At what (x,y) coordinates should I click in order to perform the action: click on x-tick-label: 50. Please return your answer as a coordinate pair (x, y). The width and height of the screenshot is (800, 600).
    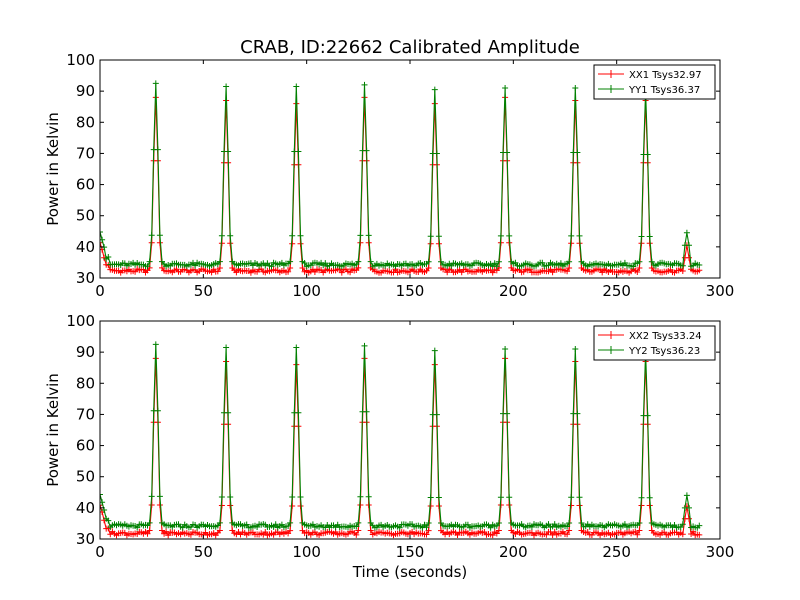
    Looking at the image, I should click on (203, 552).